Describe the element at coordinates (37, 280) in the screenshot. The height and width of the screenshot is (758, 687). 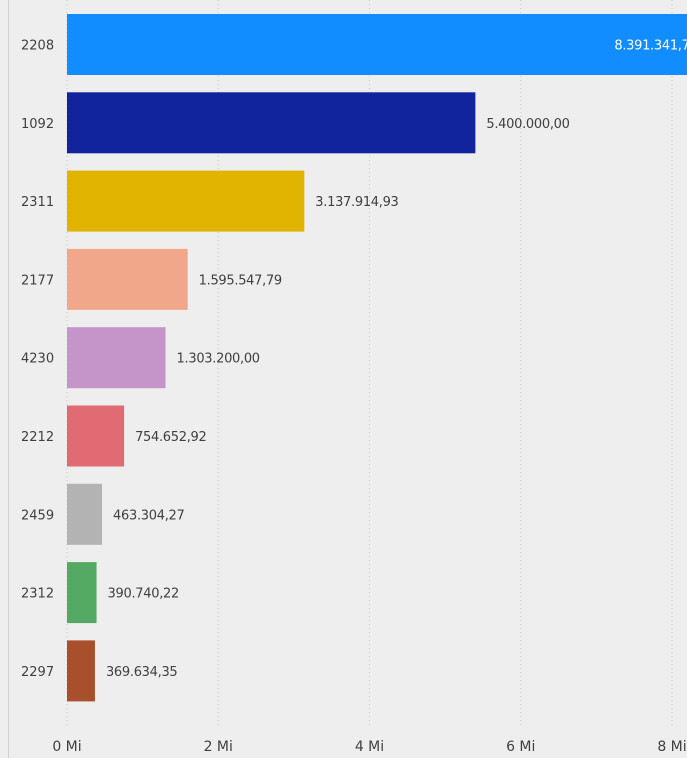
I see `y-tick-label: 2177` at that location.